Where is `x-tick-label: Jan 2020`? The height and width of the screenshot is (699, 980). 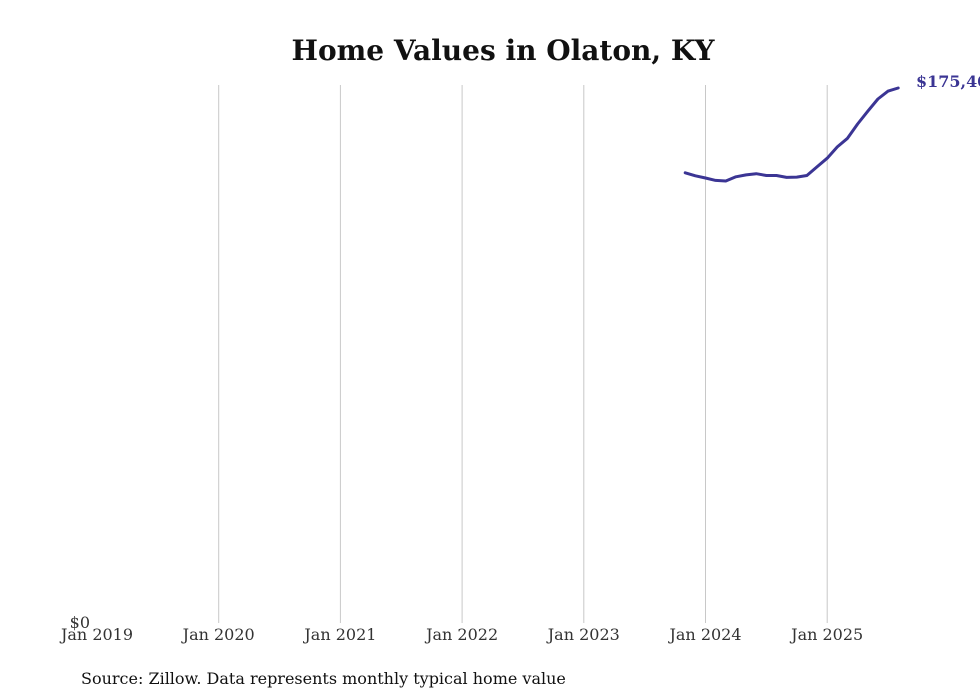
x-tick-label: Jan 2020 is located at coordinates (218, 634).